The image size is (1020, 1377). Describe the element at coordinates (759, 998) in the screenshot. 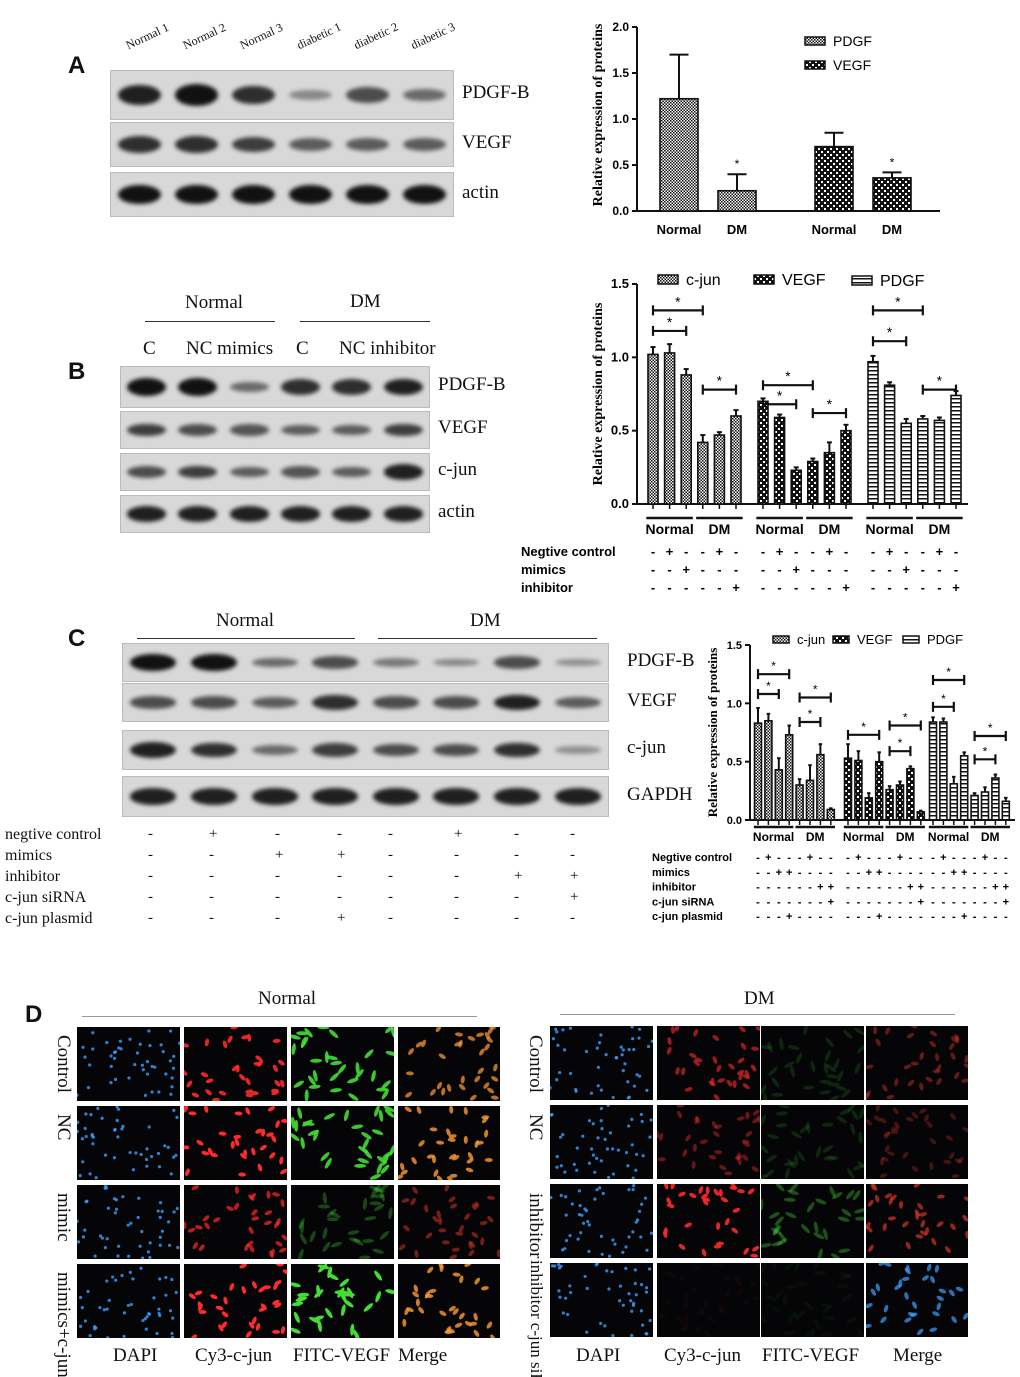

I see `panel-d-group-dm: DM` at that location.